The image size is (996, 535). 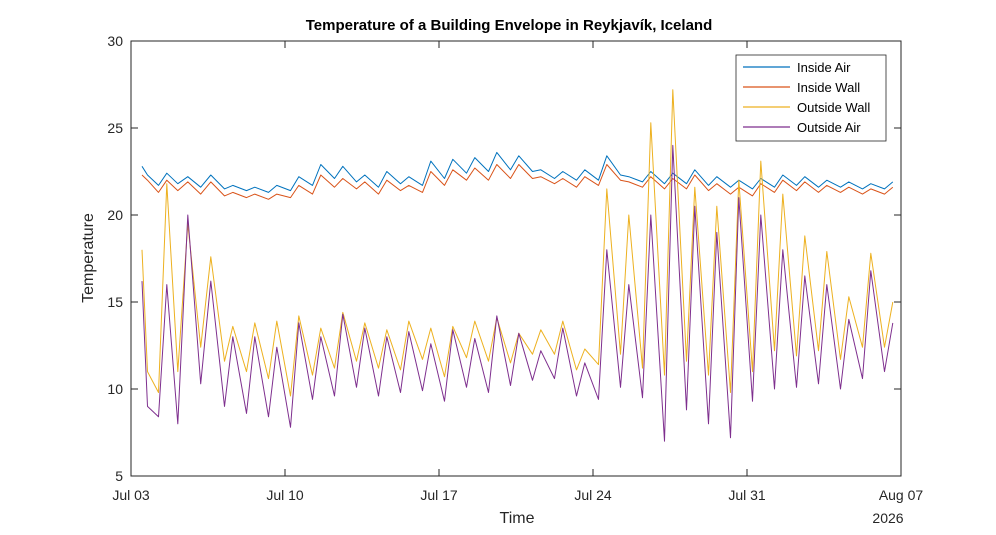 I want to click on series-line-inside-air, so click(x=517, y=172).